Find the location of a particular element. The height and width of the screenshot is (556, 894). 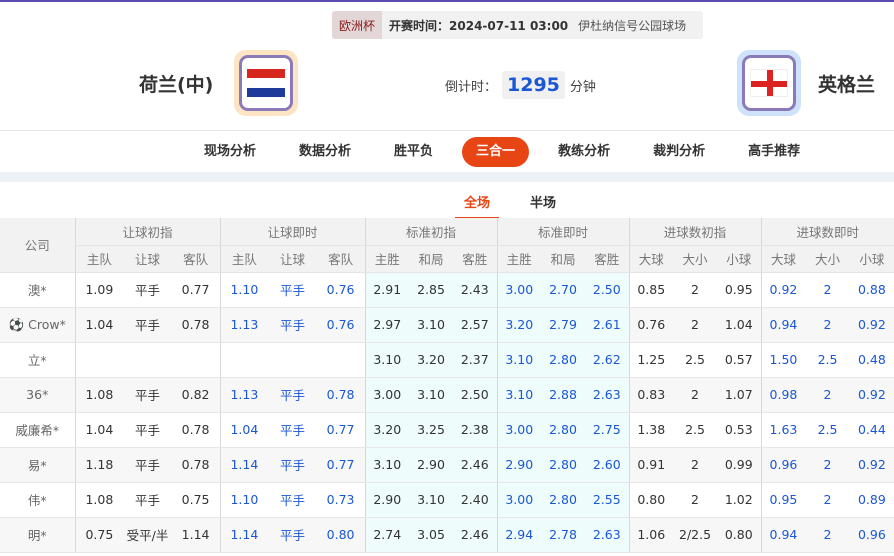

nav-tab-3: 三合一 is located at coordinates (496, 152).